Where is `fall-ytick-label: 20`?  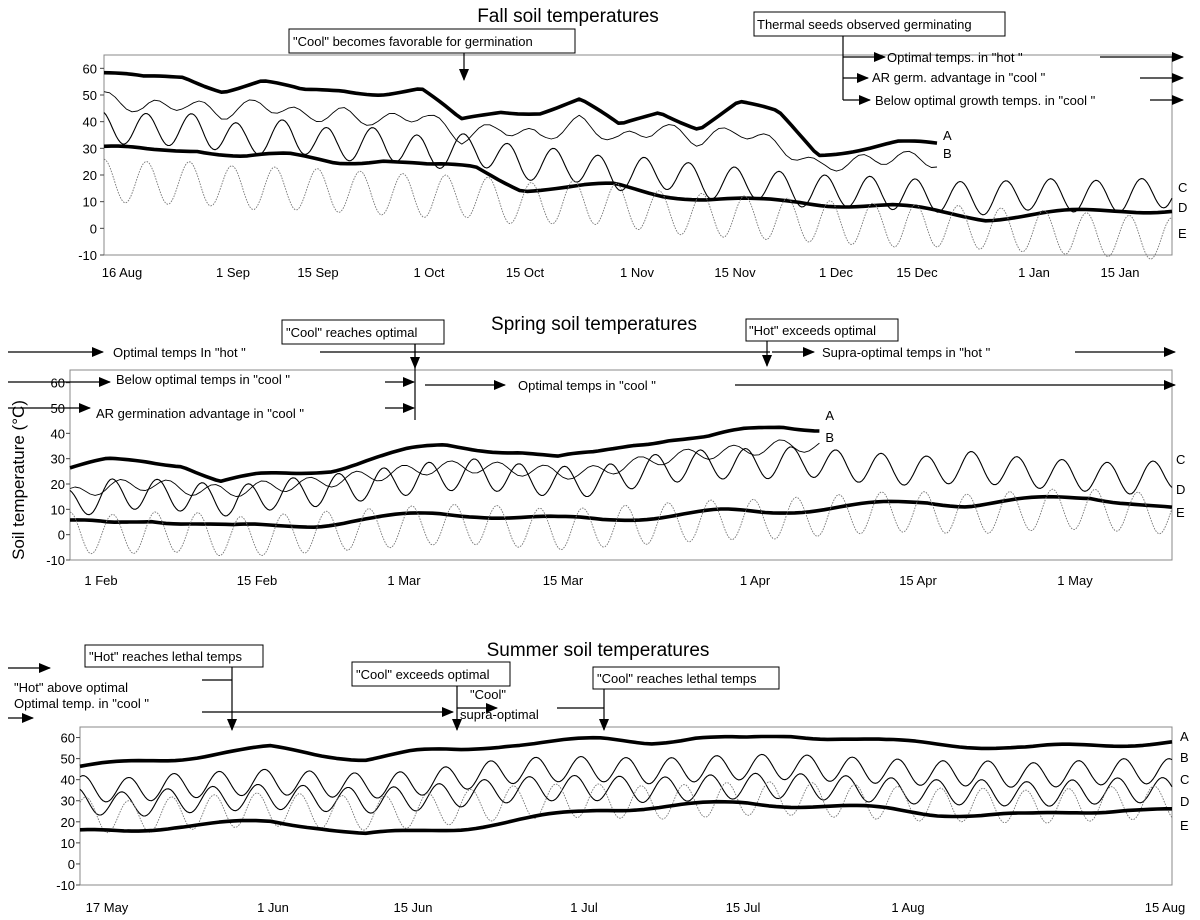 fall-ytick-label: 20 is located at coordinates (90, 175).